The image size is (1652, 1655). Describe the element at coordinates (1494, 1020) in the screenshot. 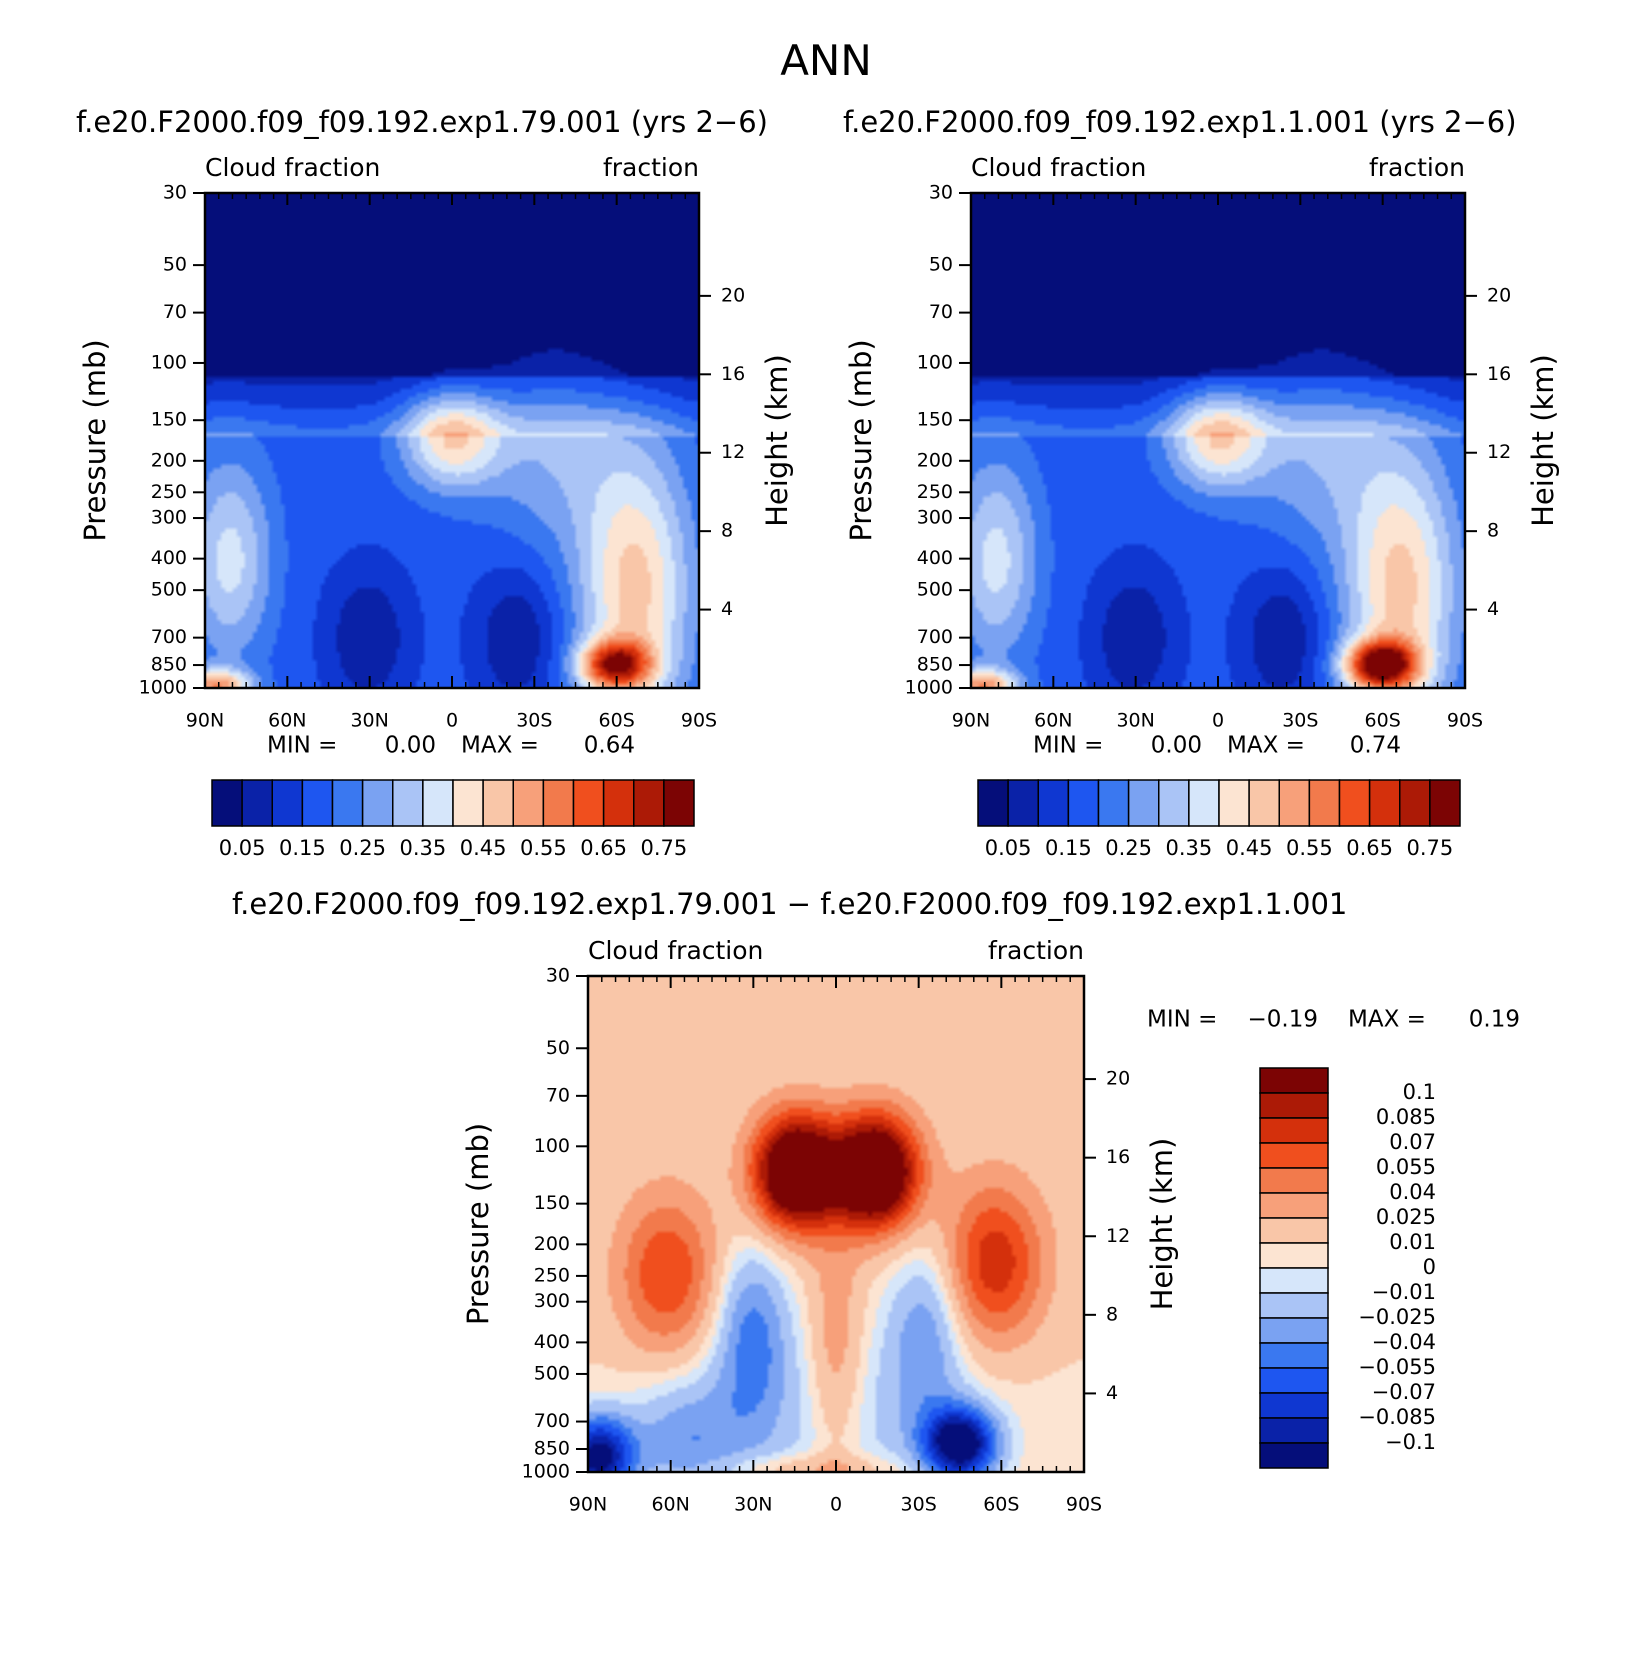

I see `max-value: 0.19` at that location.